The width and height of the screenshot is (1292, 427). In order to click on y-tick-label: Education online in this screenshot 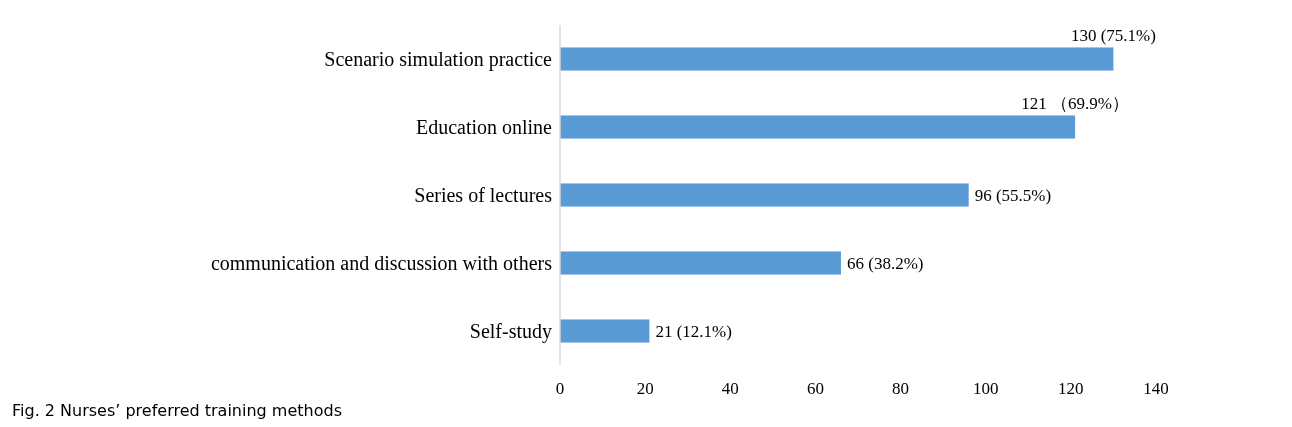, I will do `click(484, 127)`.